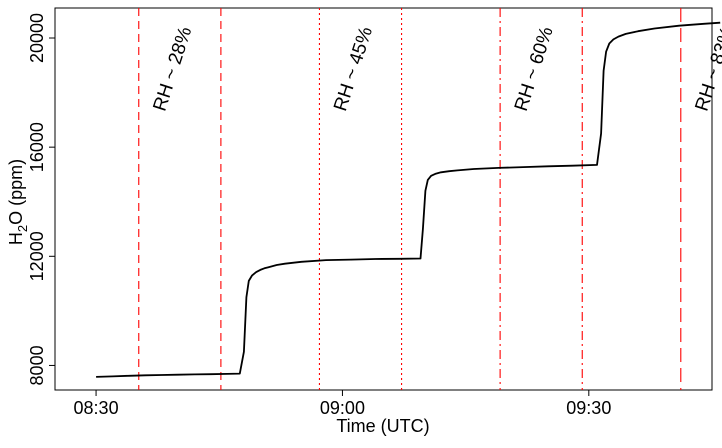 This screenshot has height=448, width=722. Describe the element at coordinates (353, 68) in the screenshot. I see `rh-annotation: RH ~ 45%` at that location.